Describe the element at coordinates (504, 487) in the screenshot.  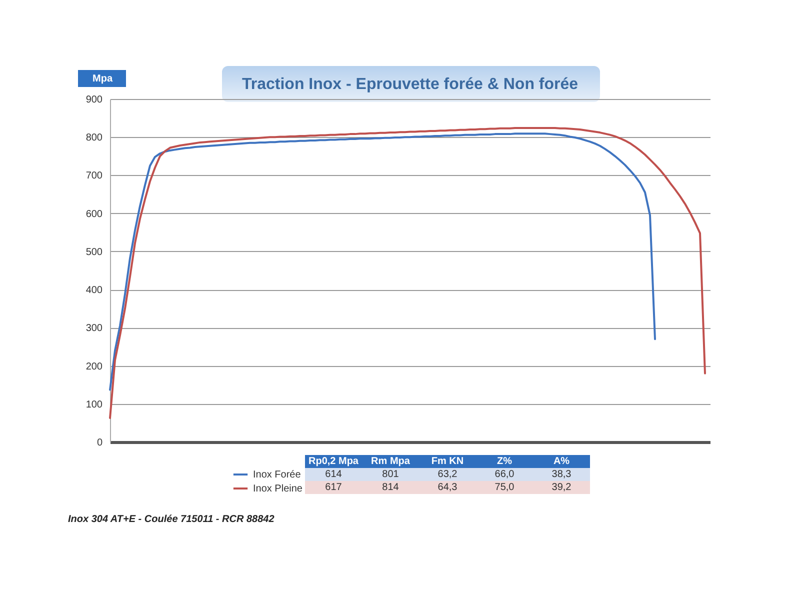
I see `text: 75,0` at that location.